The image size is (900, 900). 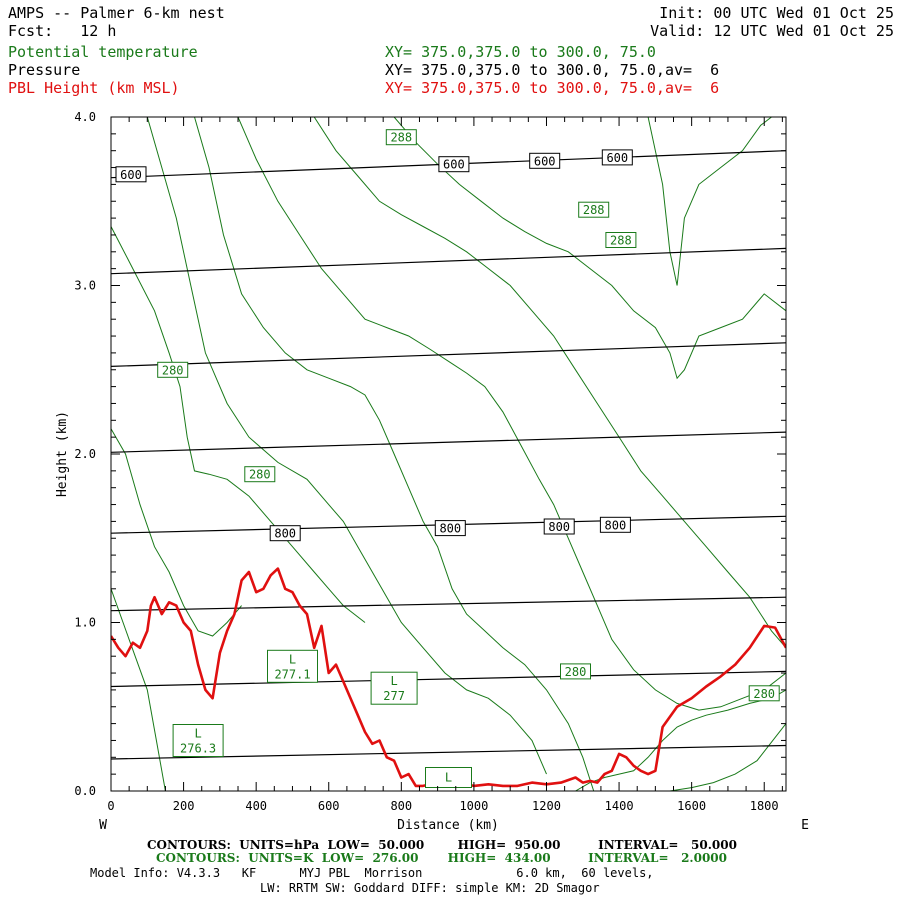 I want to click on theta-label-0-box, so click(x=401, y=137).